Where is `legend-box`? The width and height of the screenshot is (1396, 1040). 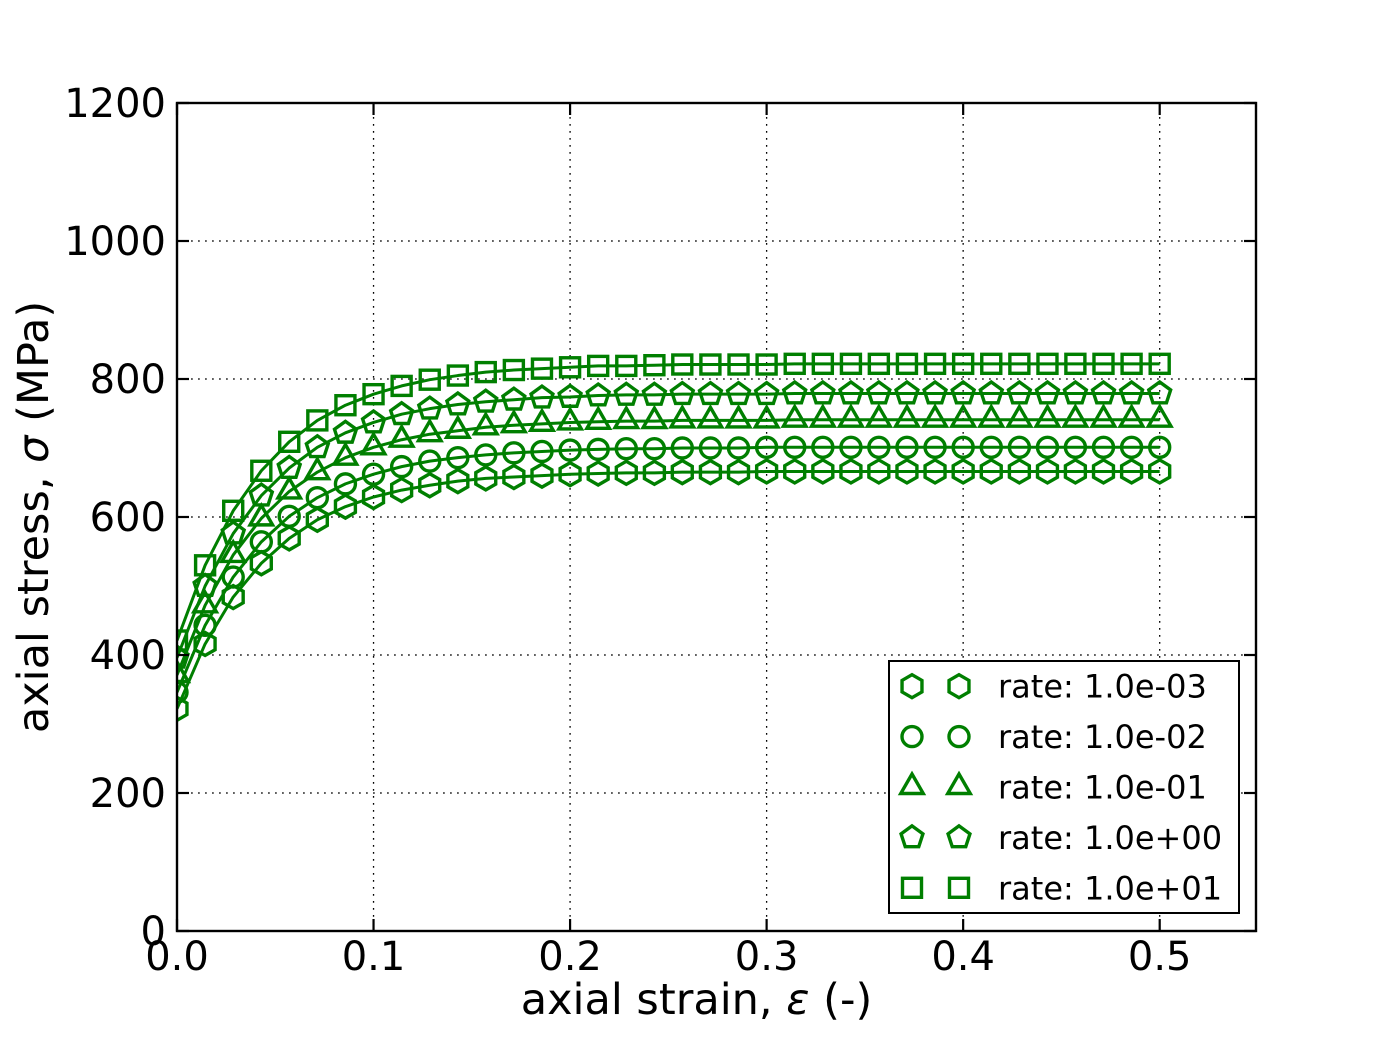 legend-box is located at coordinates (1064, 787).